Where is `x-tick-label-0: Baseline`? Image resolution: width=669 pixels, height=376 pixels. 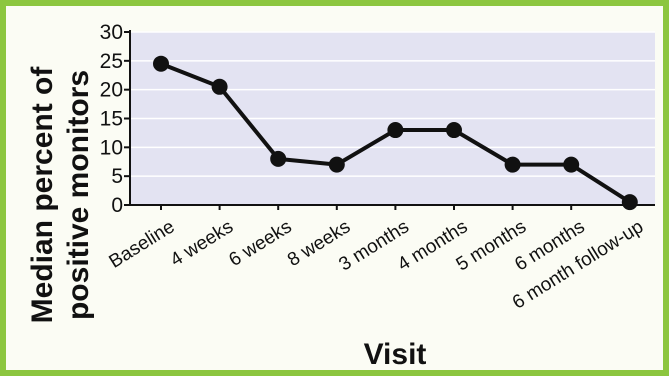 x-tick-label-0: Baseline is located at coordinates (141, 244).